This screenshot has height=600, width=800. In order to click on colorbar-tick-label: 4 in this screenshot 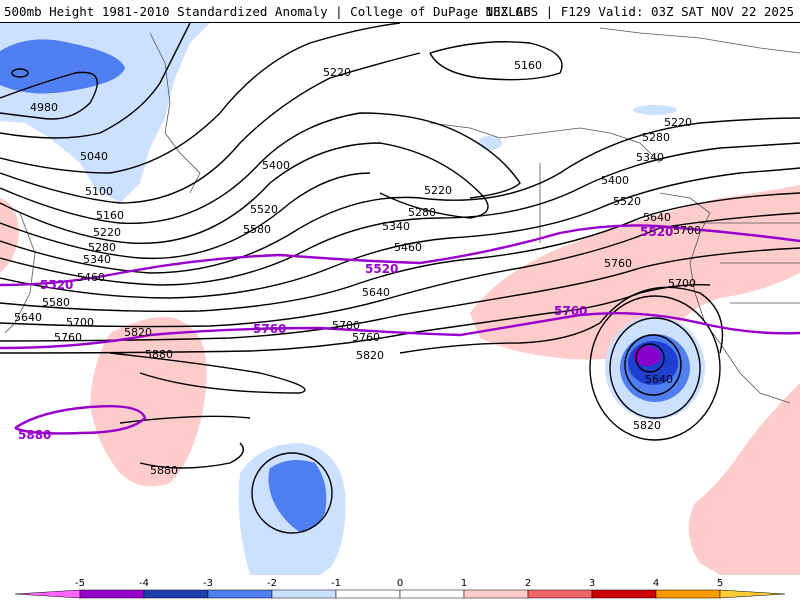, I will do `click(656, 583)`.